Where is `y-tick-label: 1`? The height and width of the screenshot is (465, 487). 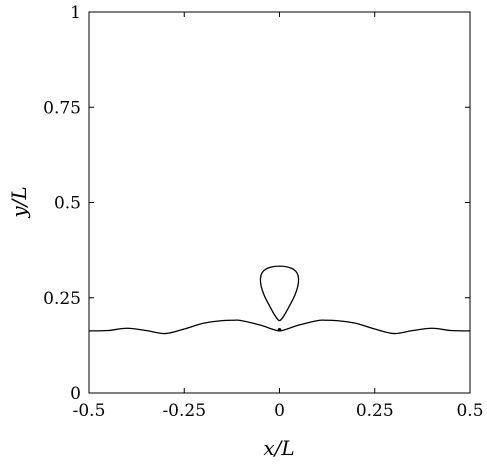 y-tick-label: 1 is located at coordinates (75, 13).